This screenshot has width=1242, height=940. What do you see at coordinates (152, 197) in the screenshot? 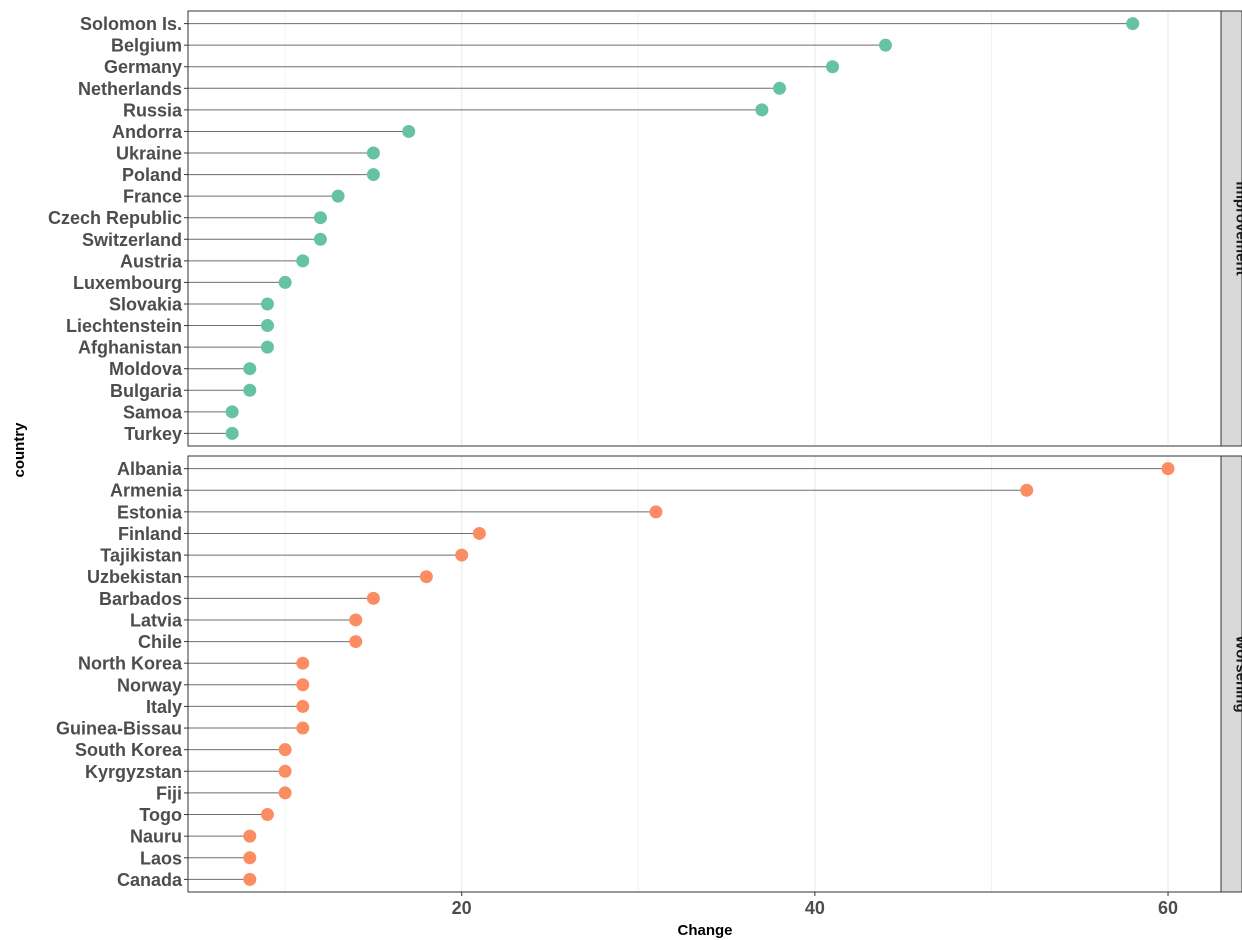
I see `category-label: France` at bounding box center [152, 197].